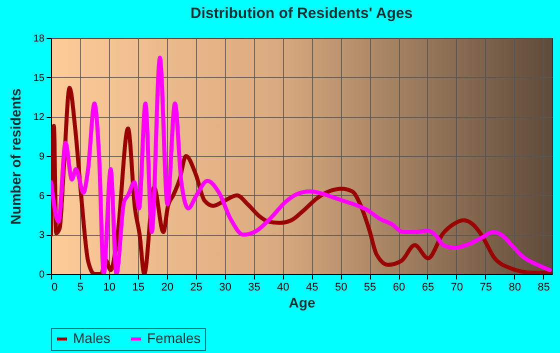 The height and width of the screenshot is (353, 560). Describe the element at coordinates (167, 288) in the screenshot. I see `x-tick-label: 20` at that location.